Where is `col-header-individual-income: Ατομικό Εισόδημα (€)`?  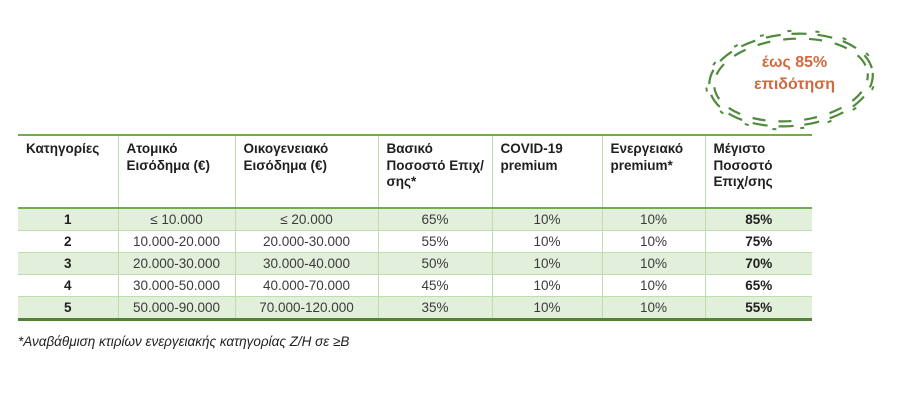
col-header-individual-income: Ατομικό Εισόδημα (€) is located at coordinates (176, 172).